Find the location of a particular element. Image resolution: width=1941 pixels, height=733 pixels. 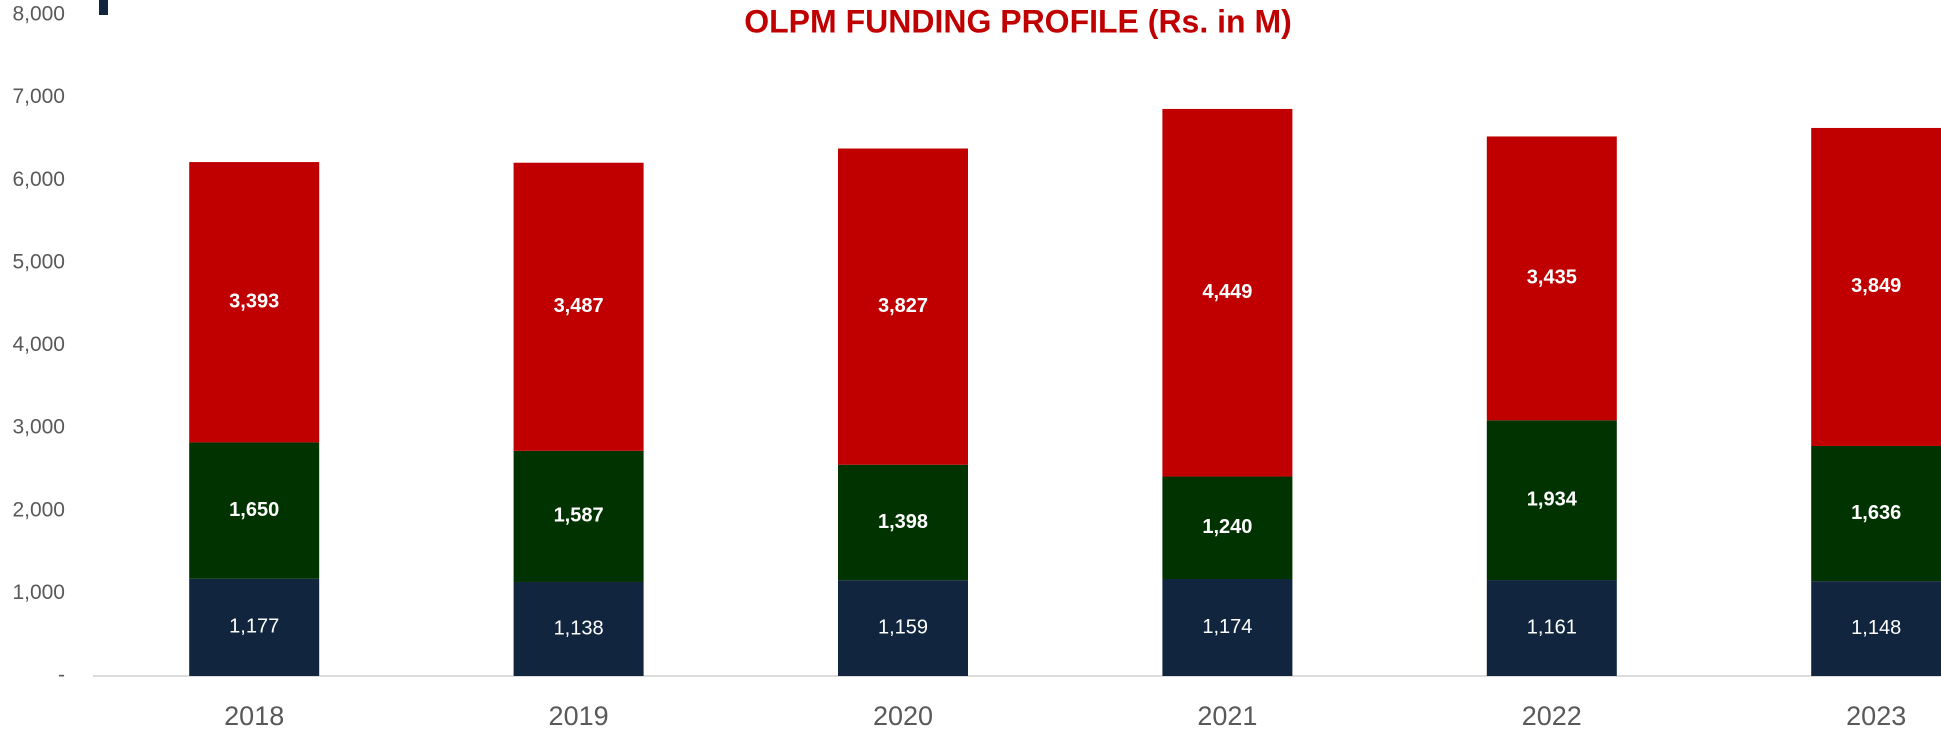

data-label: 1,174 is located at coordinates (1227, 627).